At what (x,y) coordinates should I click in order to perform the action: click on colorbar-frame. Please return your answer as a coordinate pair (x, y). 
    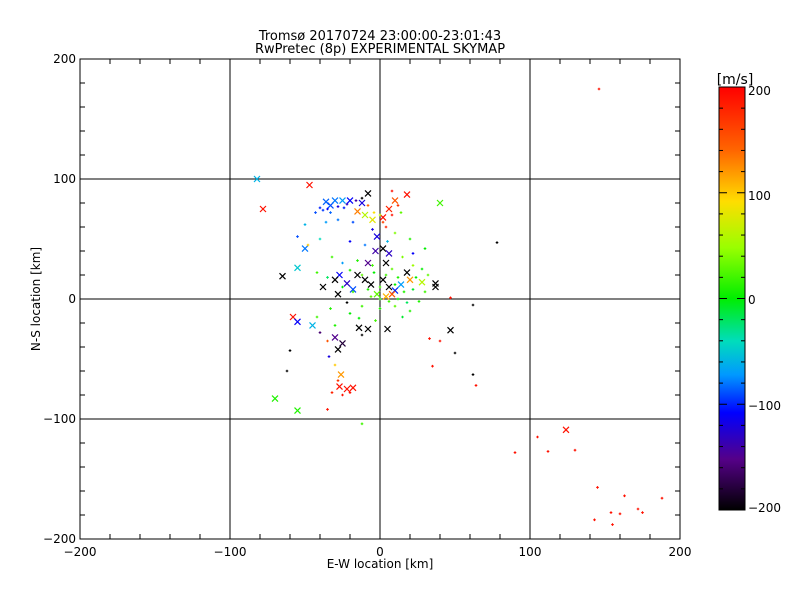
    Looking at the image, I should click on (732, 298).